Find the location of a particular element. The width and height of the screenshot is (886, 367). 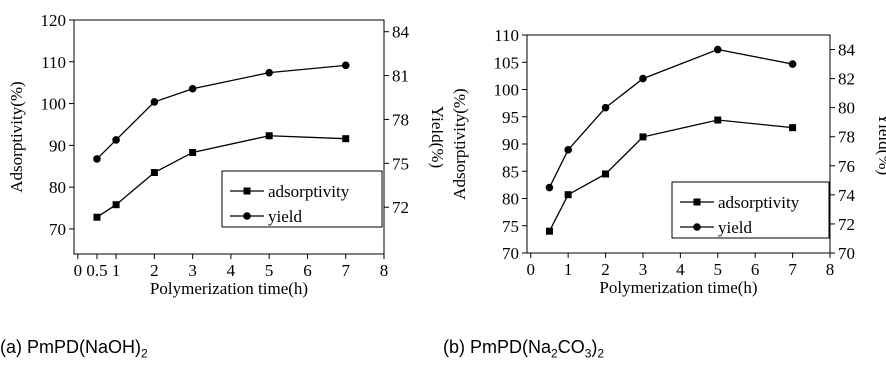

y2-tick-label: 75 is located at coordinates (400, 163).